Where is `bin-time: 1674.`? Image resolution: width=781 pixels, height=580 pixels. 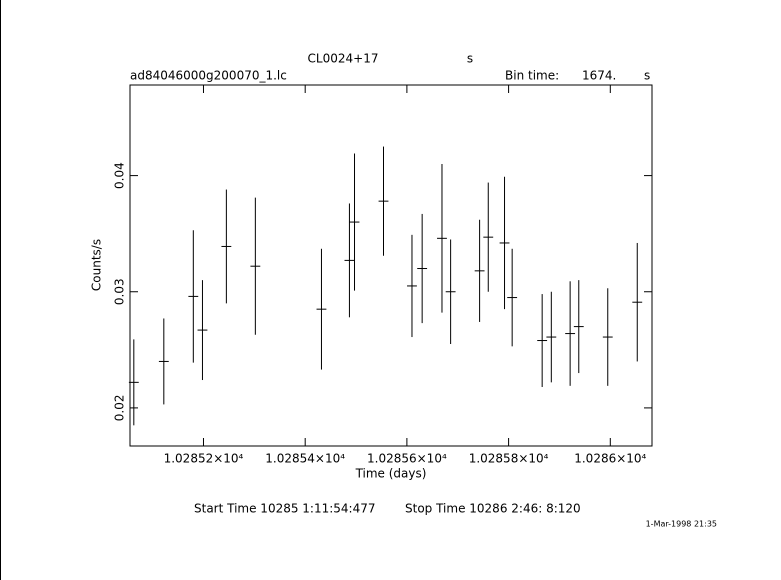 bin-time: 1674. is located at coordinates (599, 76).